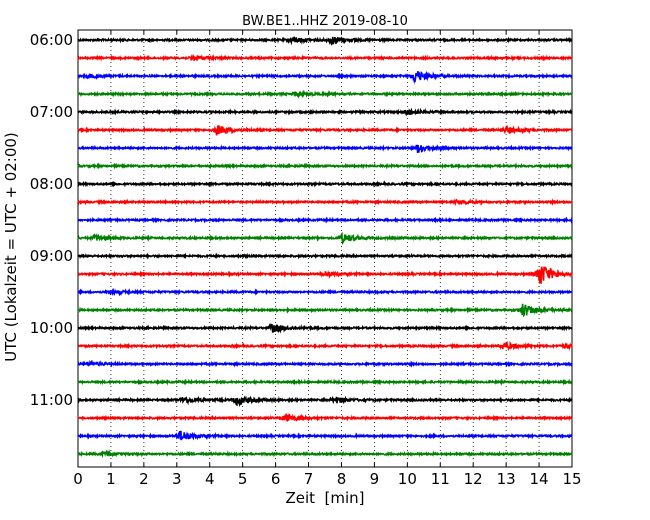 This screenshot has height=520, width=650. What do you see at coordinates (51, 400) in the screenshot?
I see `y-tick-label: 11:00` at bounding box center [51, 400].